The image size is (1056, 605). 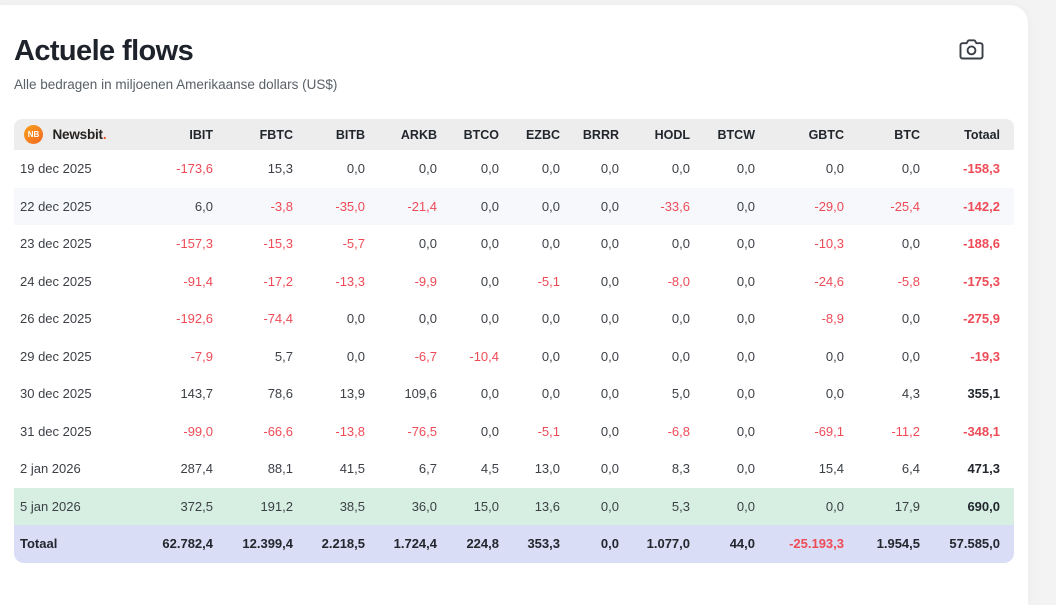 I want to click on value-cell-arkb: 109,6, so click(x=420, y=394).